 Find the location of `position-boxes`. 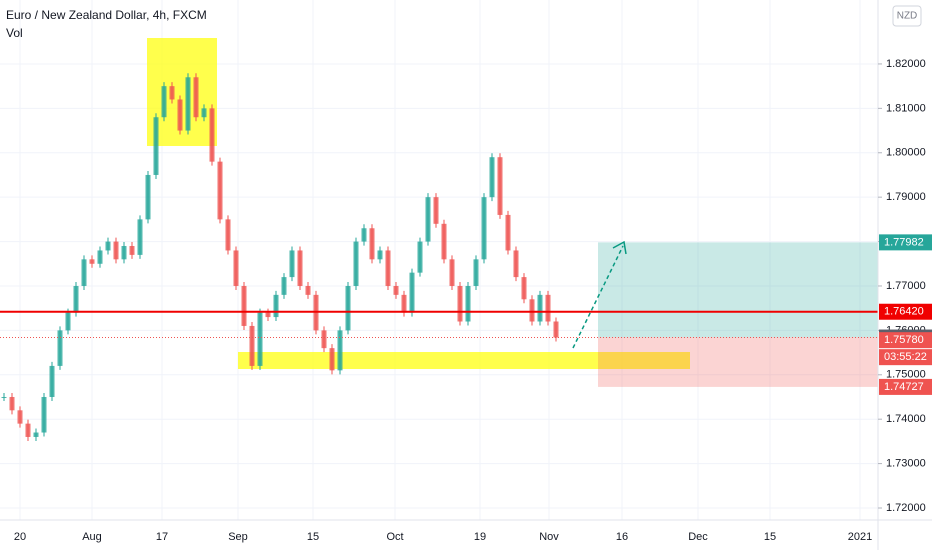

position-boxes is located at coordinates (738, 314).